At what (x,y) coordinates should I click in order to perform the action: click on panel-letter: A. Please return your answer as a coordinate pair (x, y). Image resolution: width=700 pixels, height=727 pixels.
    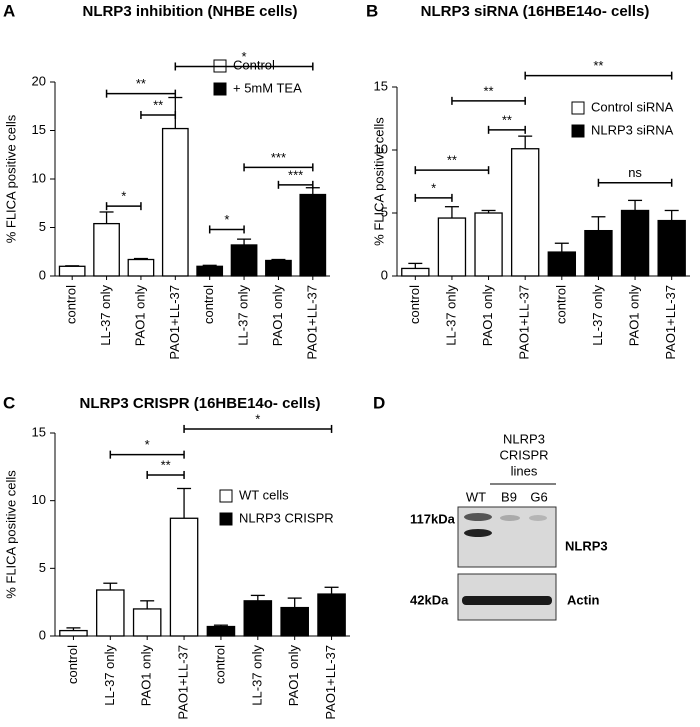
    Looking at the image, I should click on (9, 10).